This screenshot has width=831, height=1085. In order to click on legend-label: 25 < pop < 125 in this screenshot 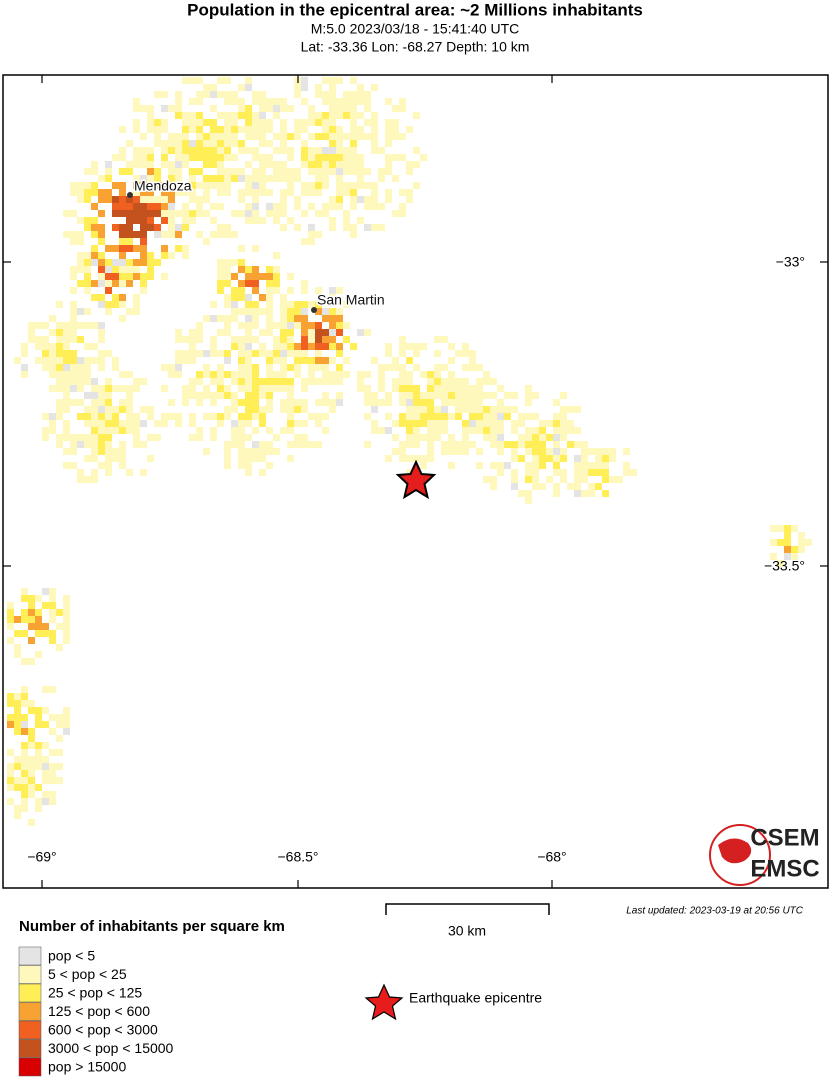, I will do `click(95, 993)`.